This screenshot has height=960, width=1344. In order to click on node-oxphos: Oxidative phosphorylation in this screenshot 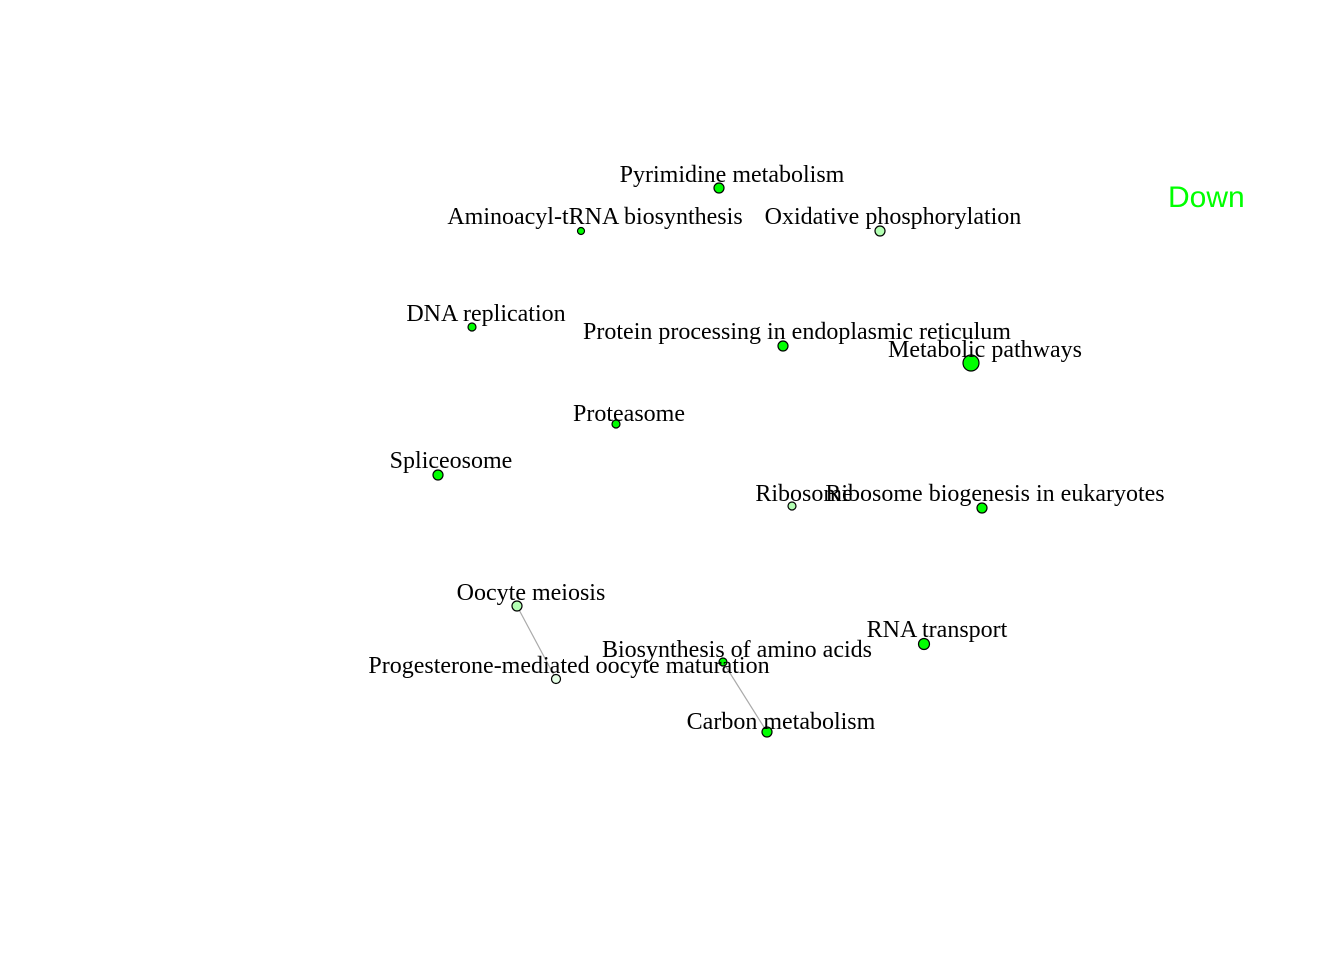, I will do `click(893, 220)`.